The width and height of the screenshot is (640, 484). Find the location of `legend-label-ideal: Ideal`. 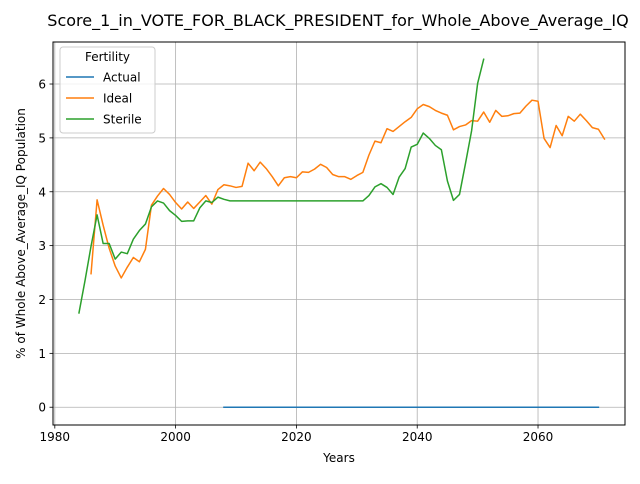

legend-label-ideal: Ideal is located at coordinates (117, 99).